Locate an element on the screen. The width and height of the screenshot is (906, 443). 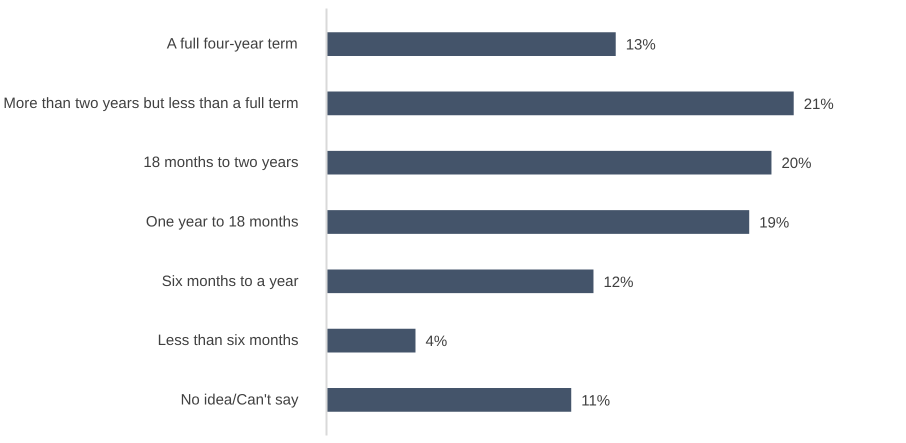
y-tick-label: 18 months to two years is located at coordinates (220, 163).